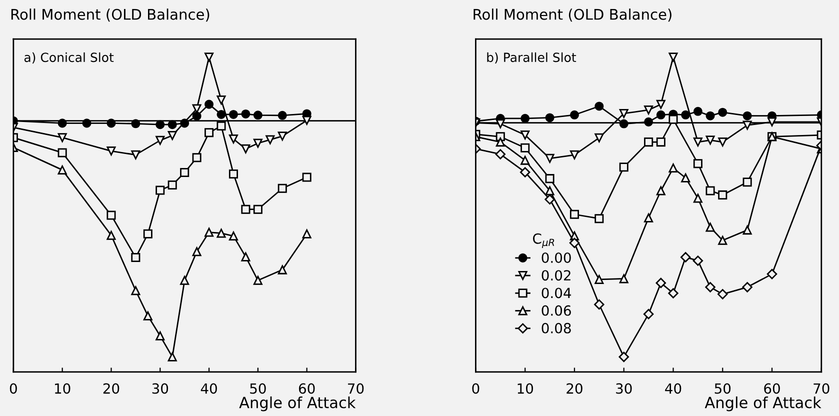  Describe the element at coordinates (69, 58) in the screenshot. I see `annotation: a) Conical Slot` at that location.